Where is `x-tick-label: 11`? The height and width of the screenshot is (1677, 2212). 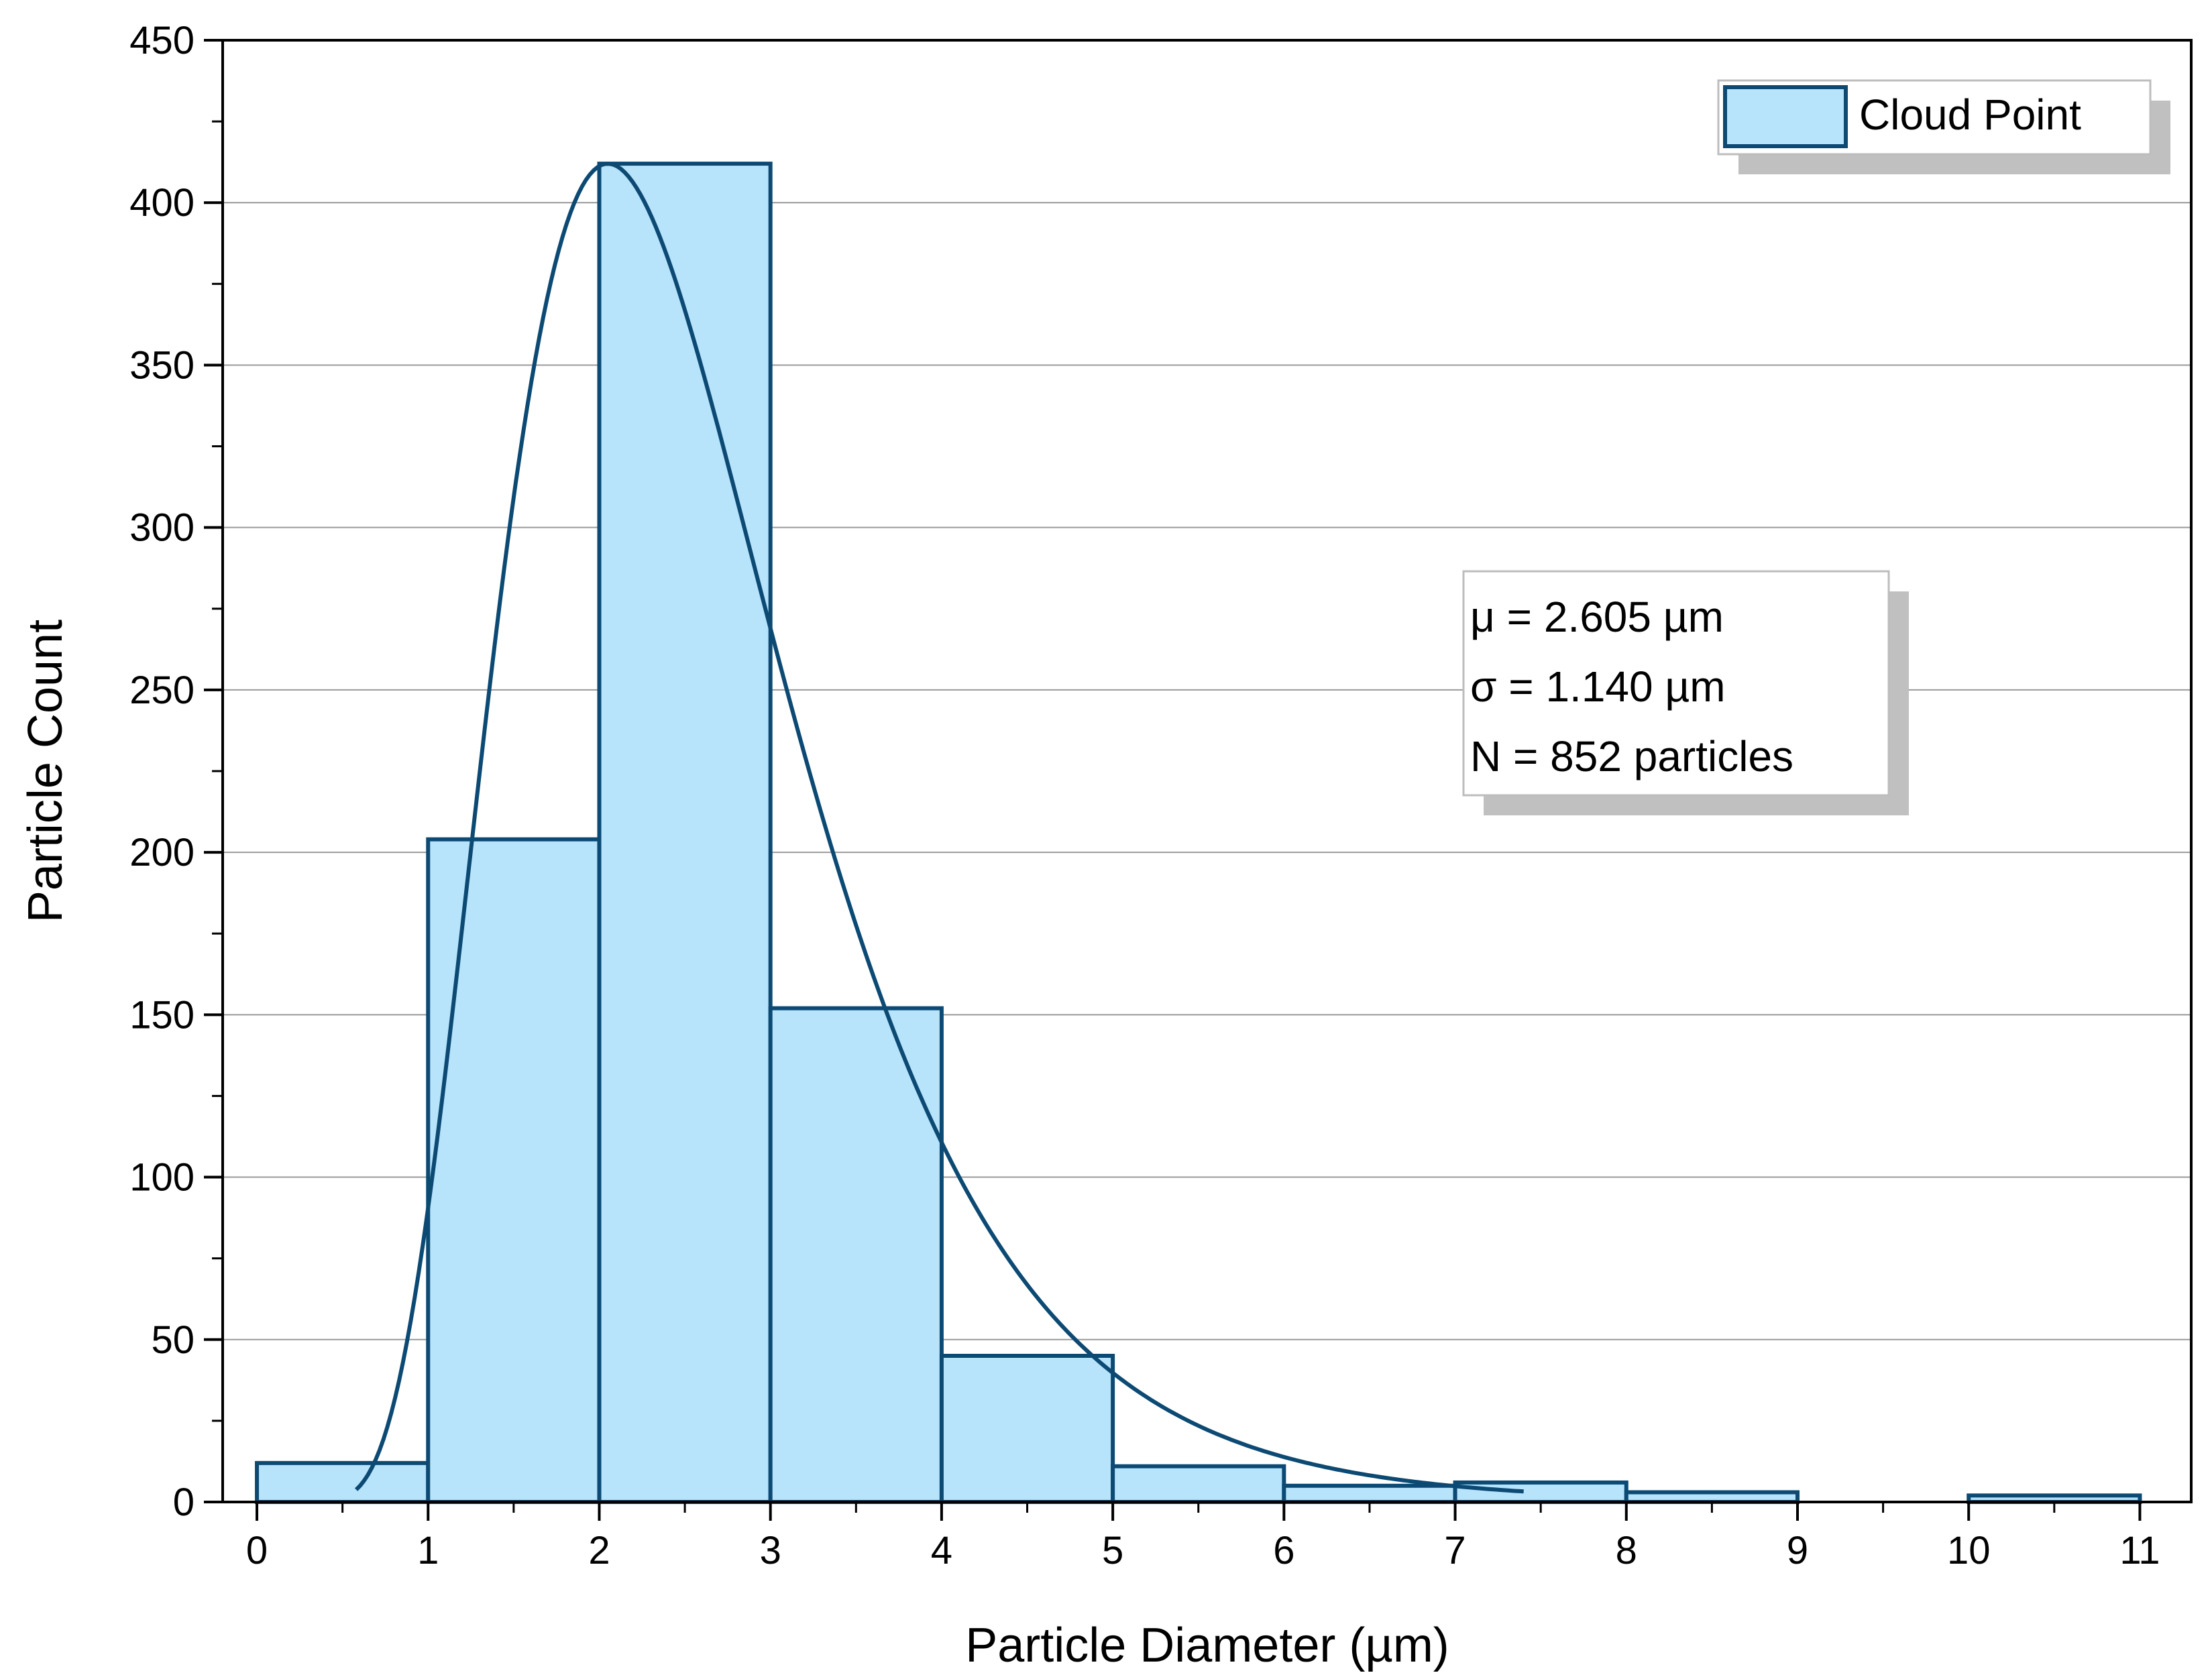
x-tick-label: 11 is located at coordinates (2139, 1551).